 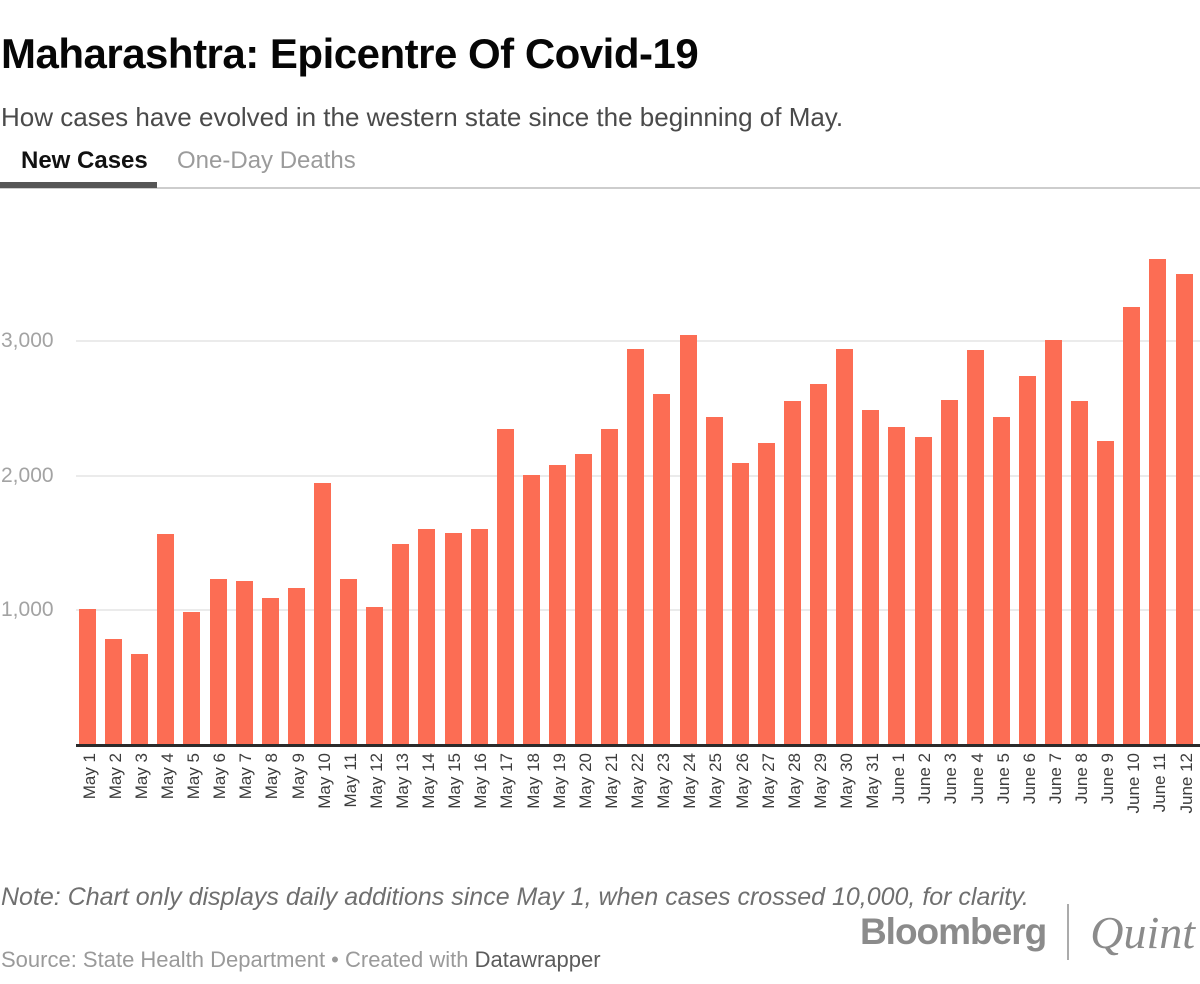 What do you see at coordinates (272, 776) in the screenshot?
I see `x-axis-label: May 8` at bounding box center [272, 776].